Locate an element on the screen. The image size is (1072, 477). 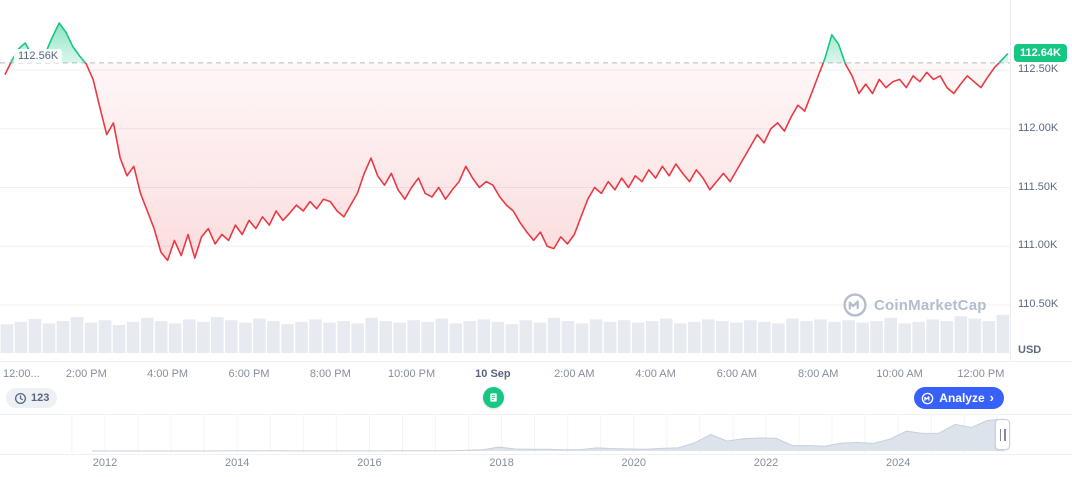
watermark: CoinMarketCap is located at coordinates (914, 305).